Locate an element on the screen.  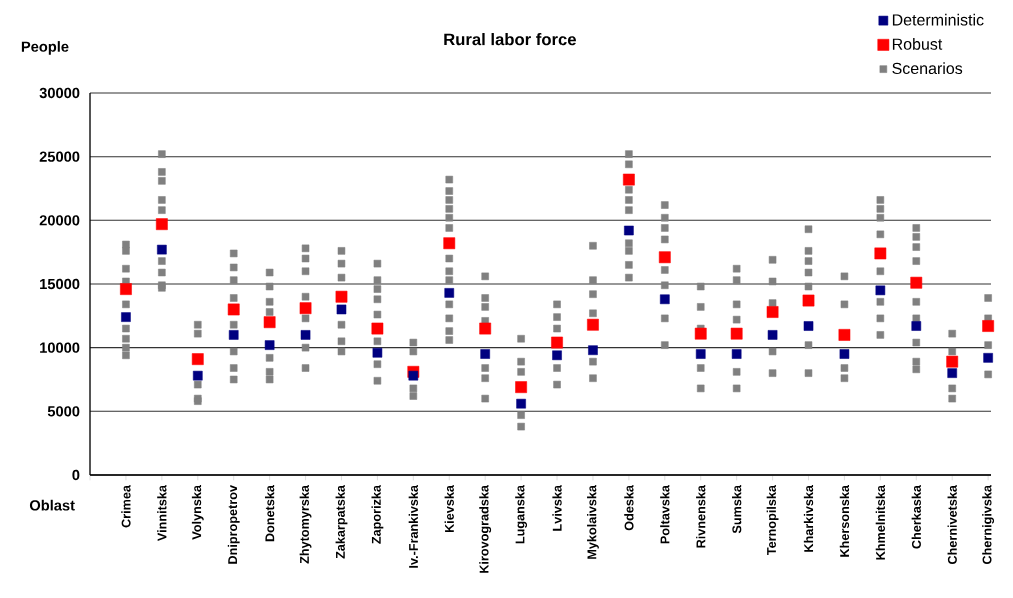
x-tick-label: Vinnitska is located at coordinates (162, 513).